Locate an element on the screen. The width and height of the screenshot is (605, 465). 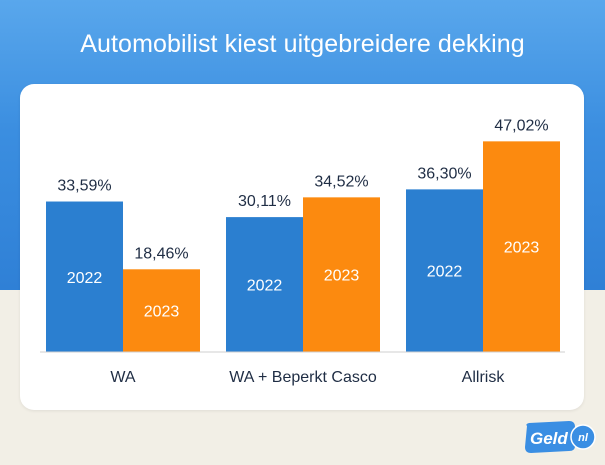
data-label-2022-1: 30,11% is located at coordinates (264, 201).